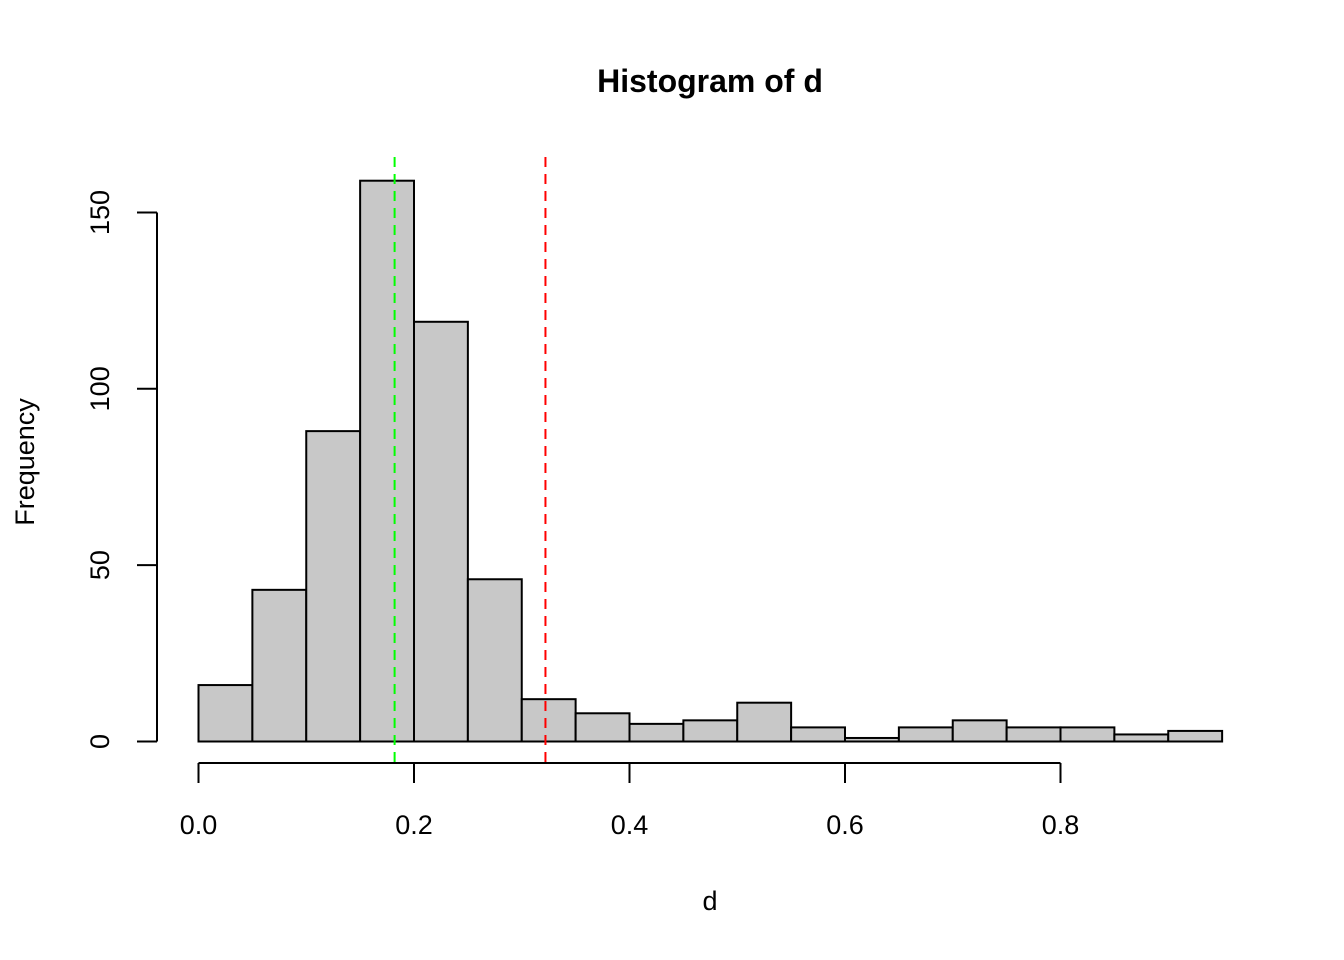  I want to click on y-axis-label: Frequency, so click(25, 462).